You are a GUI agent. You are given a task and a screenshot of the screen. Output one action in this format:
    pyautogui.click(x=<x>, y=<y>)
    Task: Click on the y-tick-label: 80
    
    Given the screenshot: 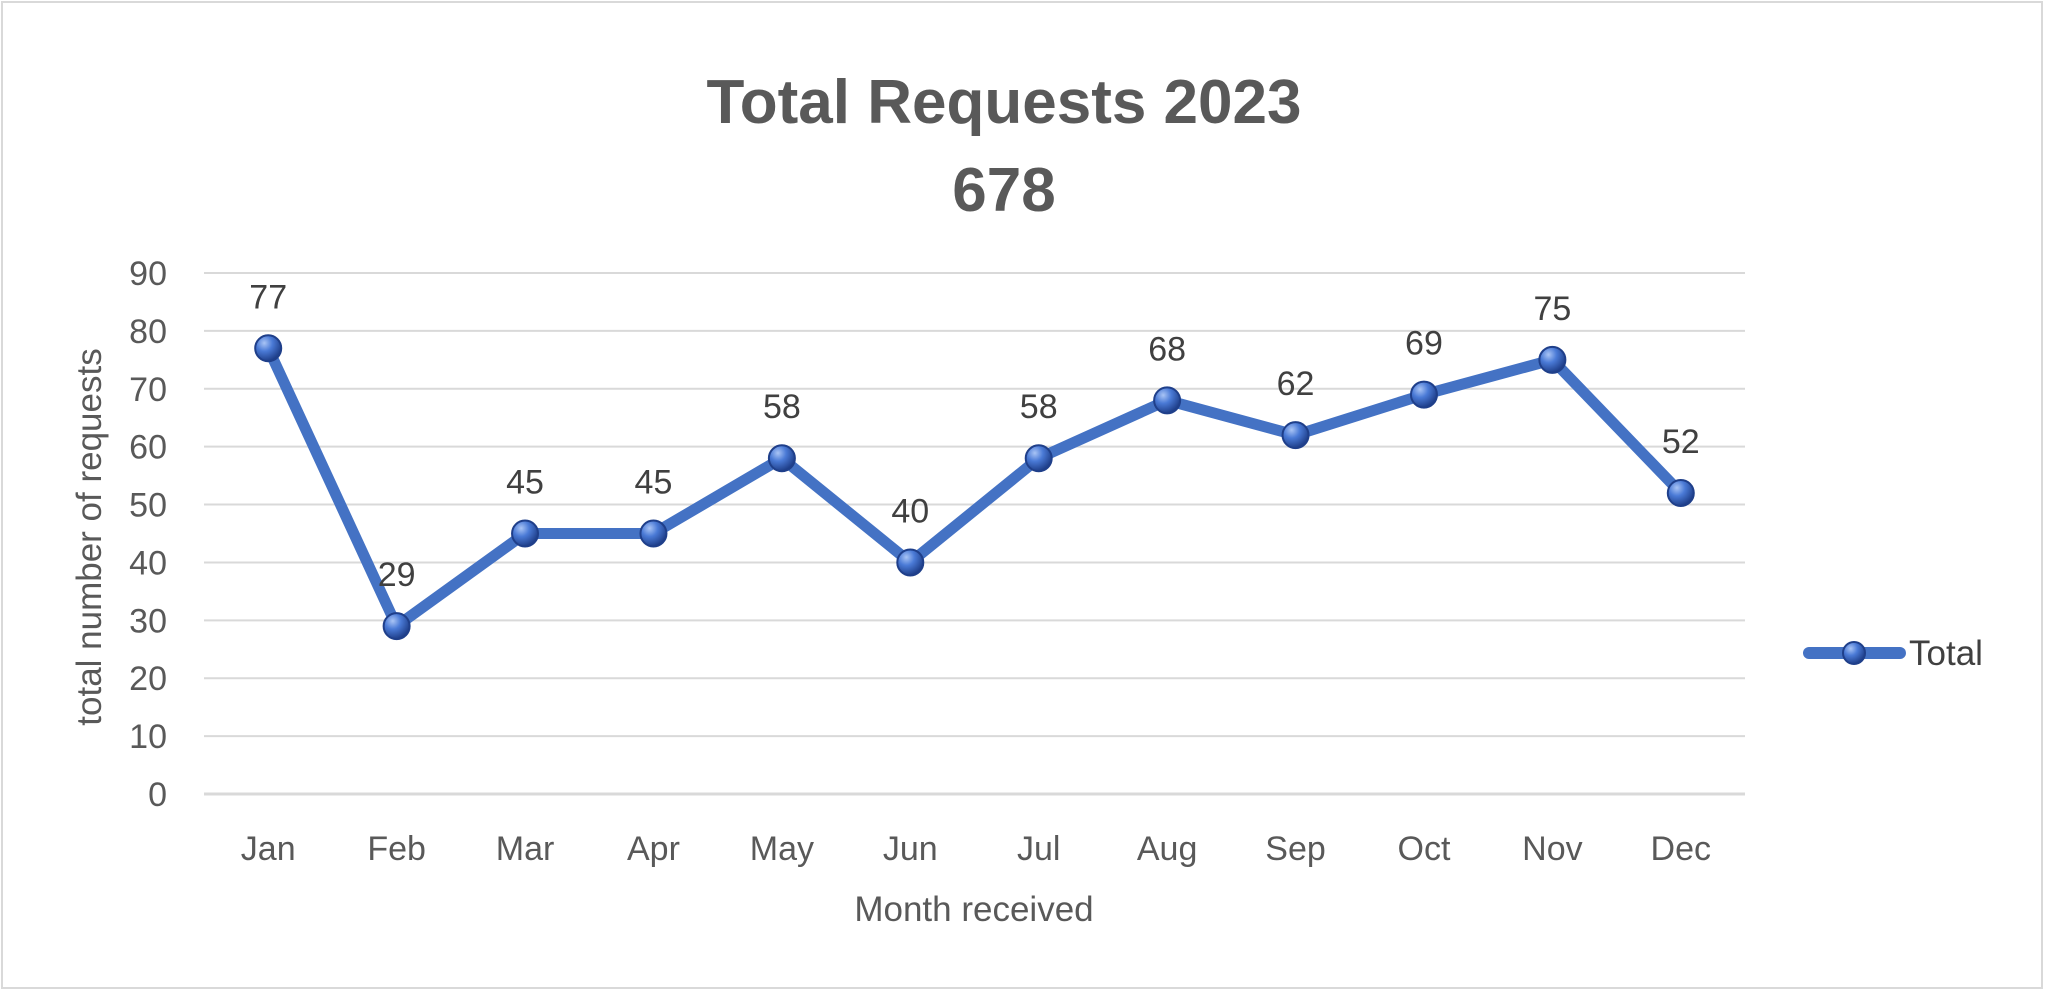 What is the action you would take?
    pyautogui.click(x=148, y=332)
    